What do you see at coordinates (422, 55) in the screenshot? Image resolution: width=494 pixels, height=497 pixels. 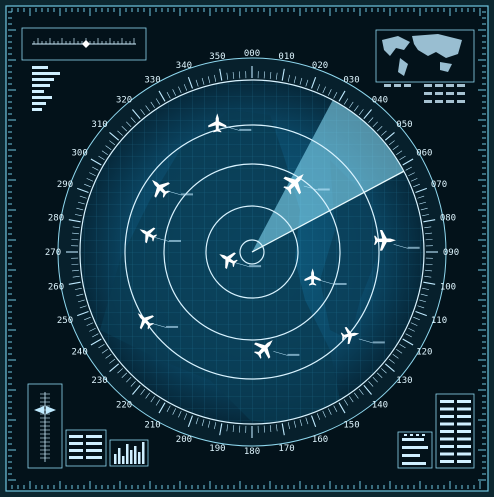 I see `world-map-icon` at bounding box center [422, 55].